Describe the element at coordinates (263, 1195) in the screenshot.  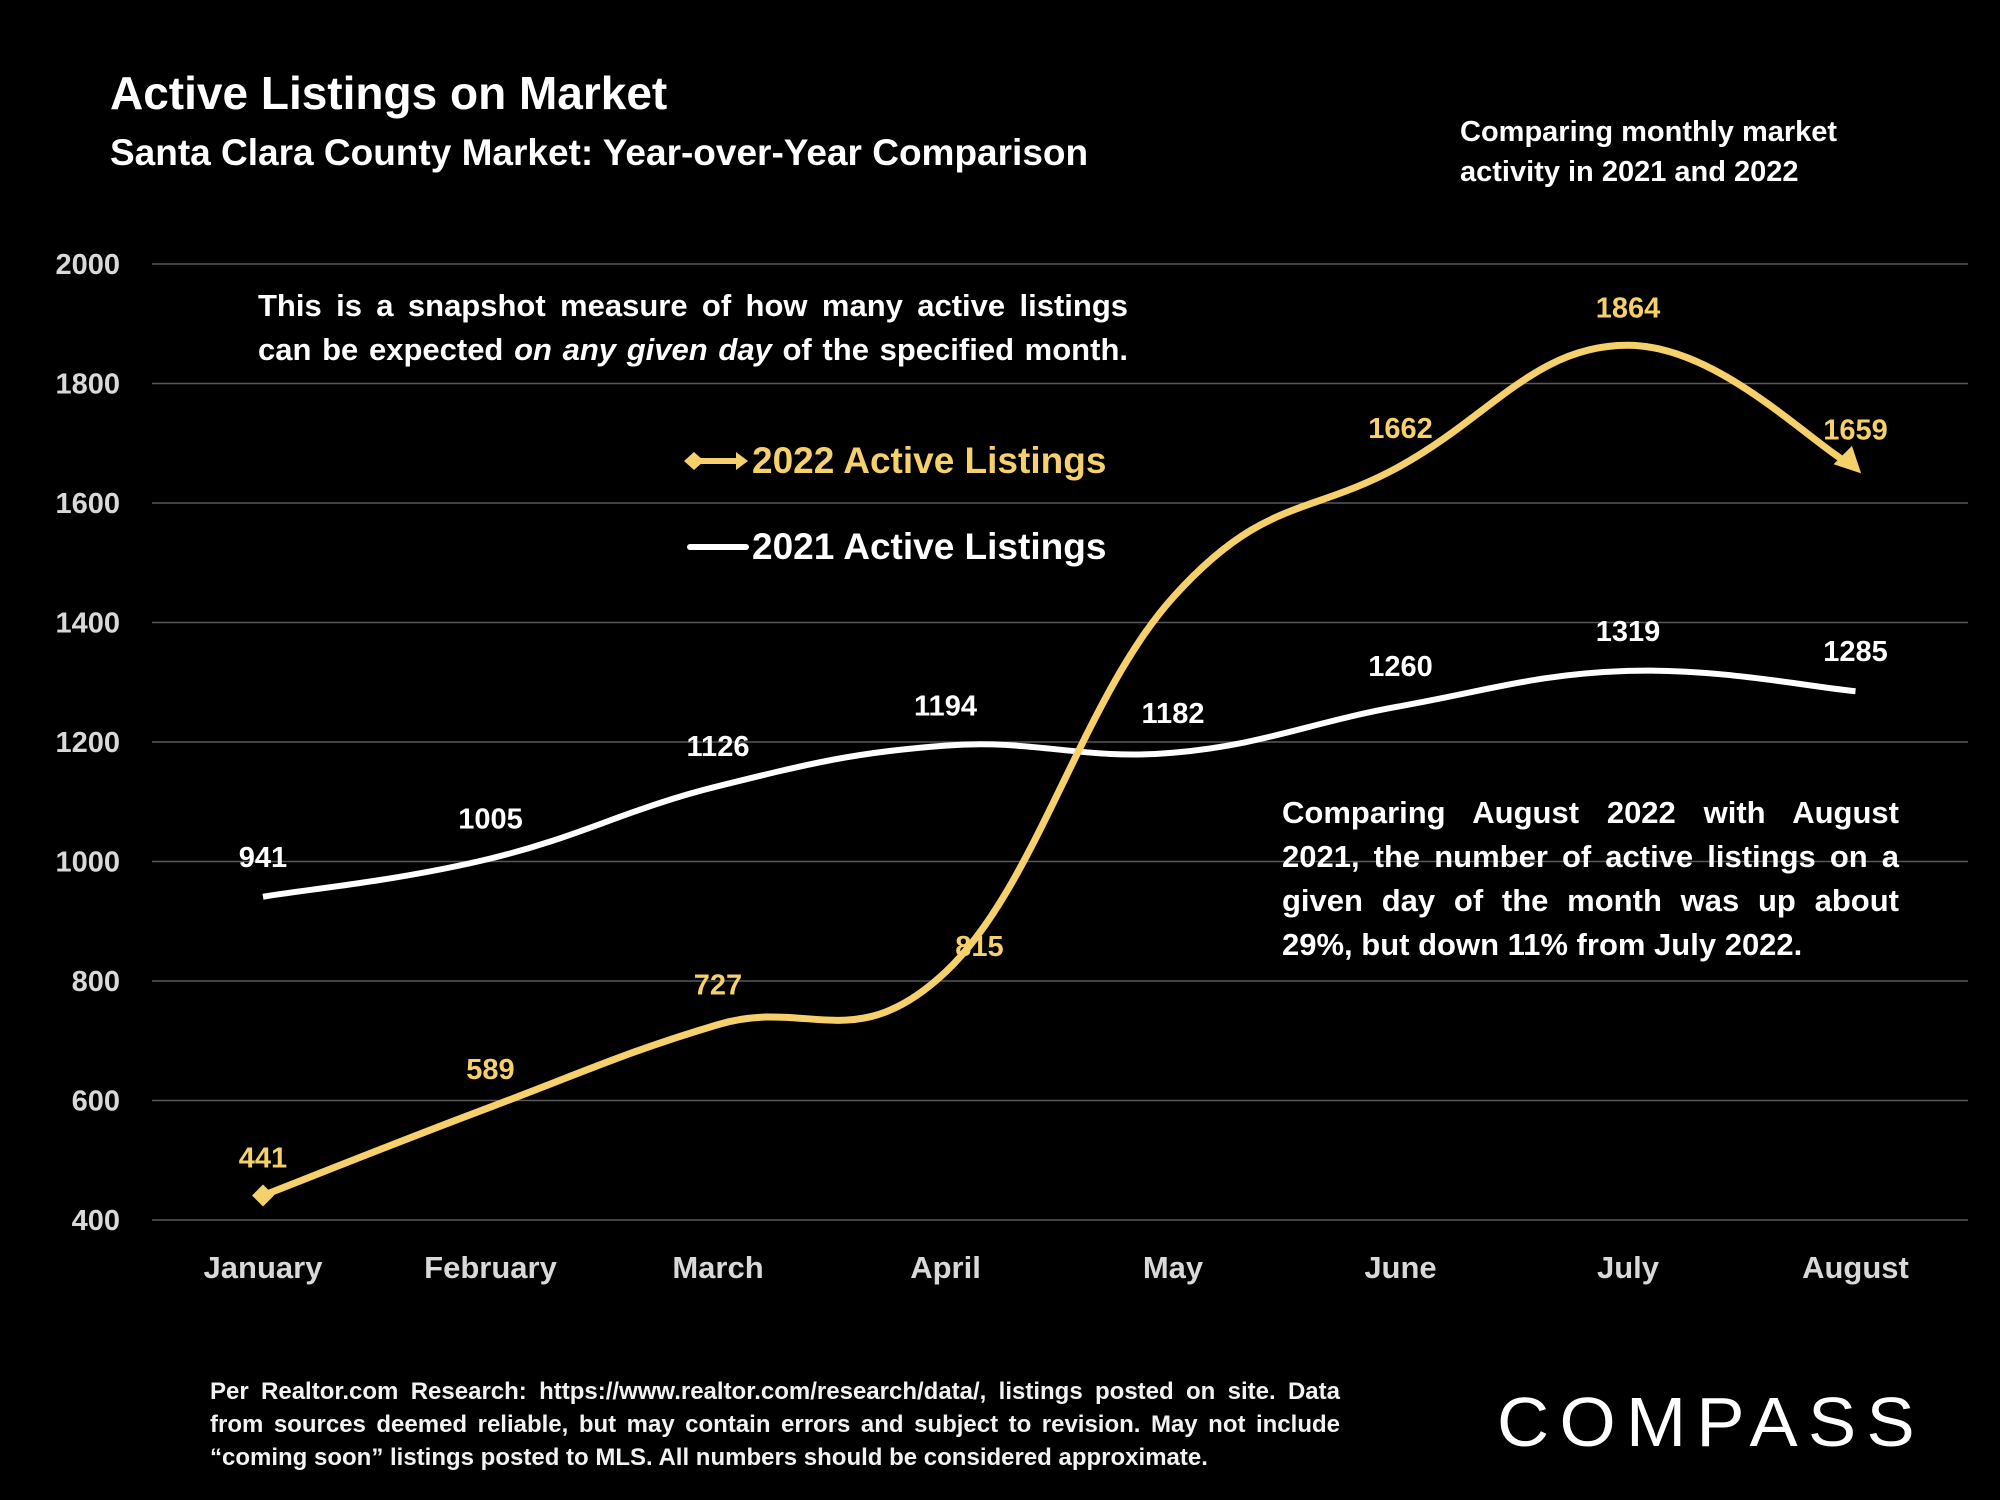
I see `series-2022-start-marker` at that location.